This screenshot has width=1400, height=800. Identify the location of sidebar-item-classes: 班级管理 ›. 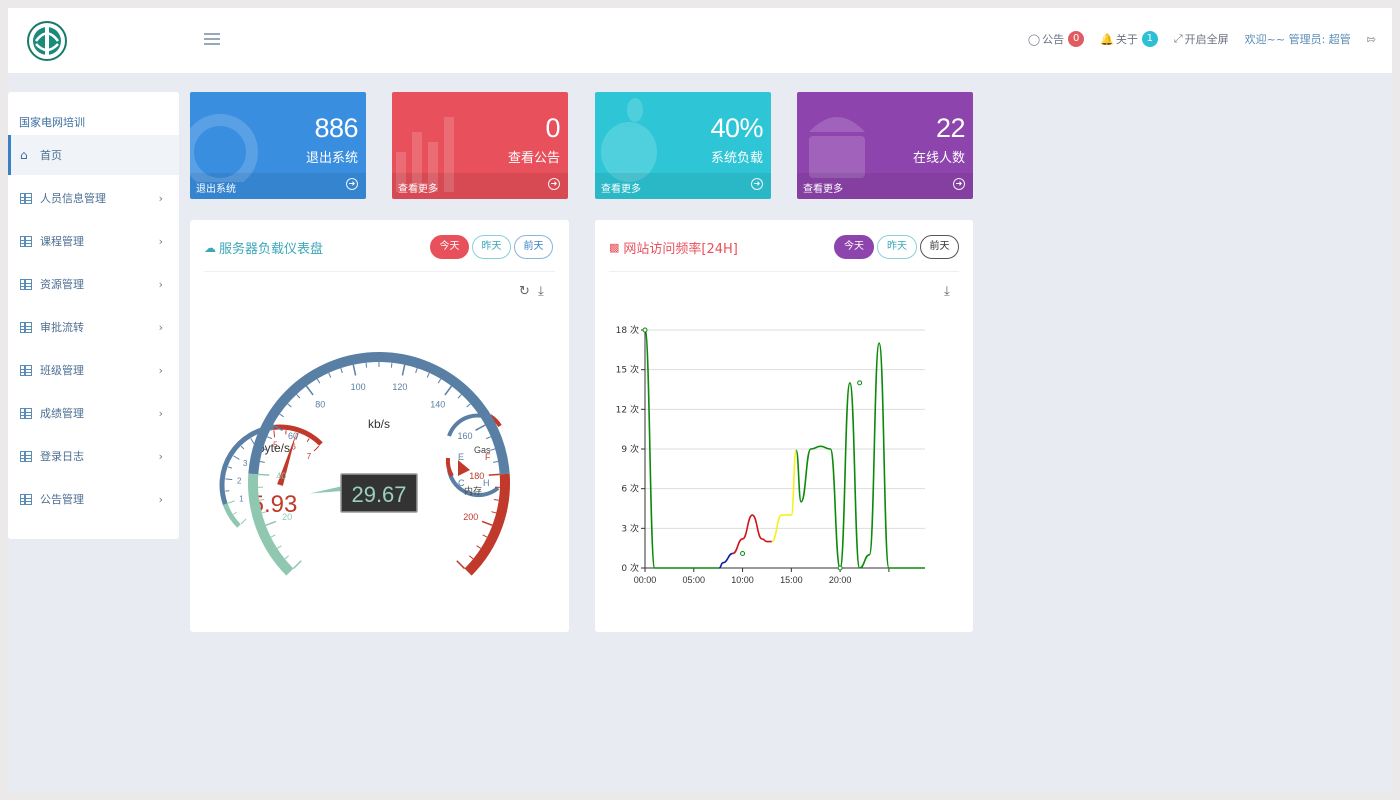
(93, 370).